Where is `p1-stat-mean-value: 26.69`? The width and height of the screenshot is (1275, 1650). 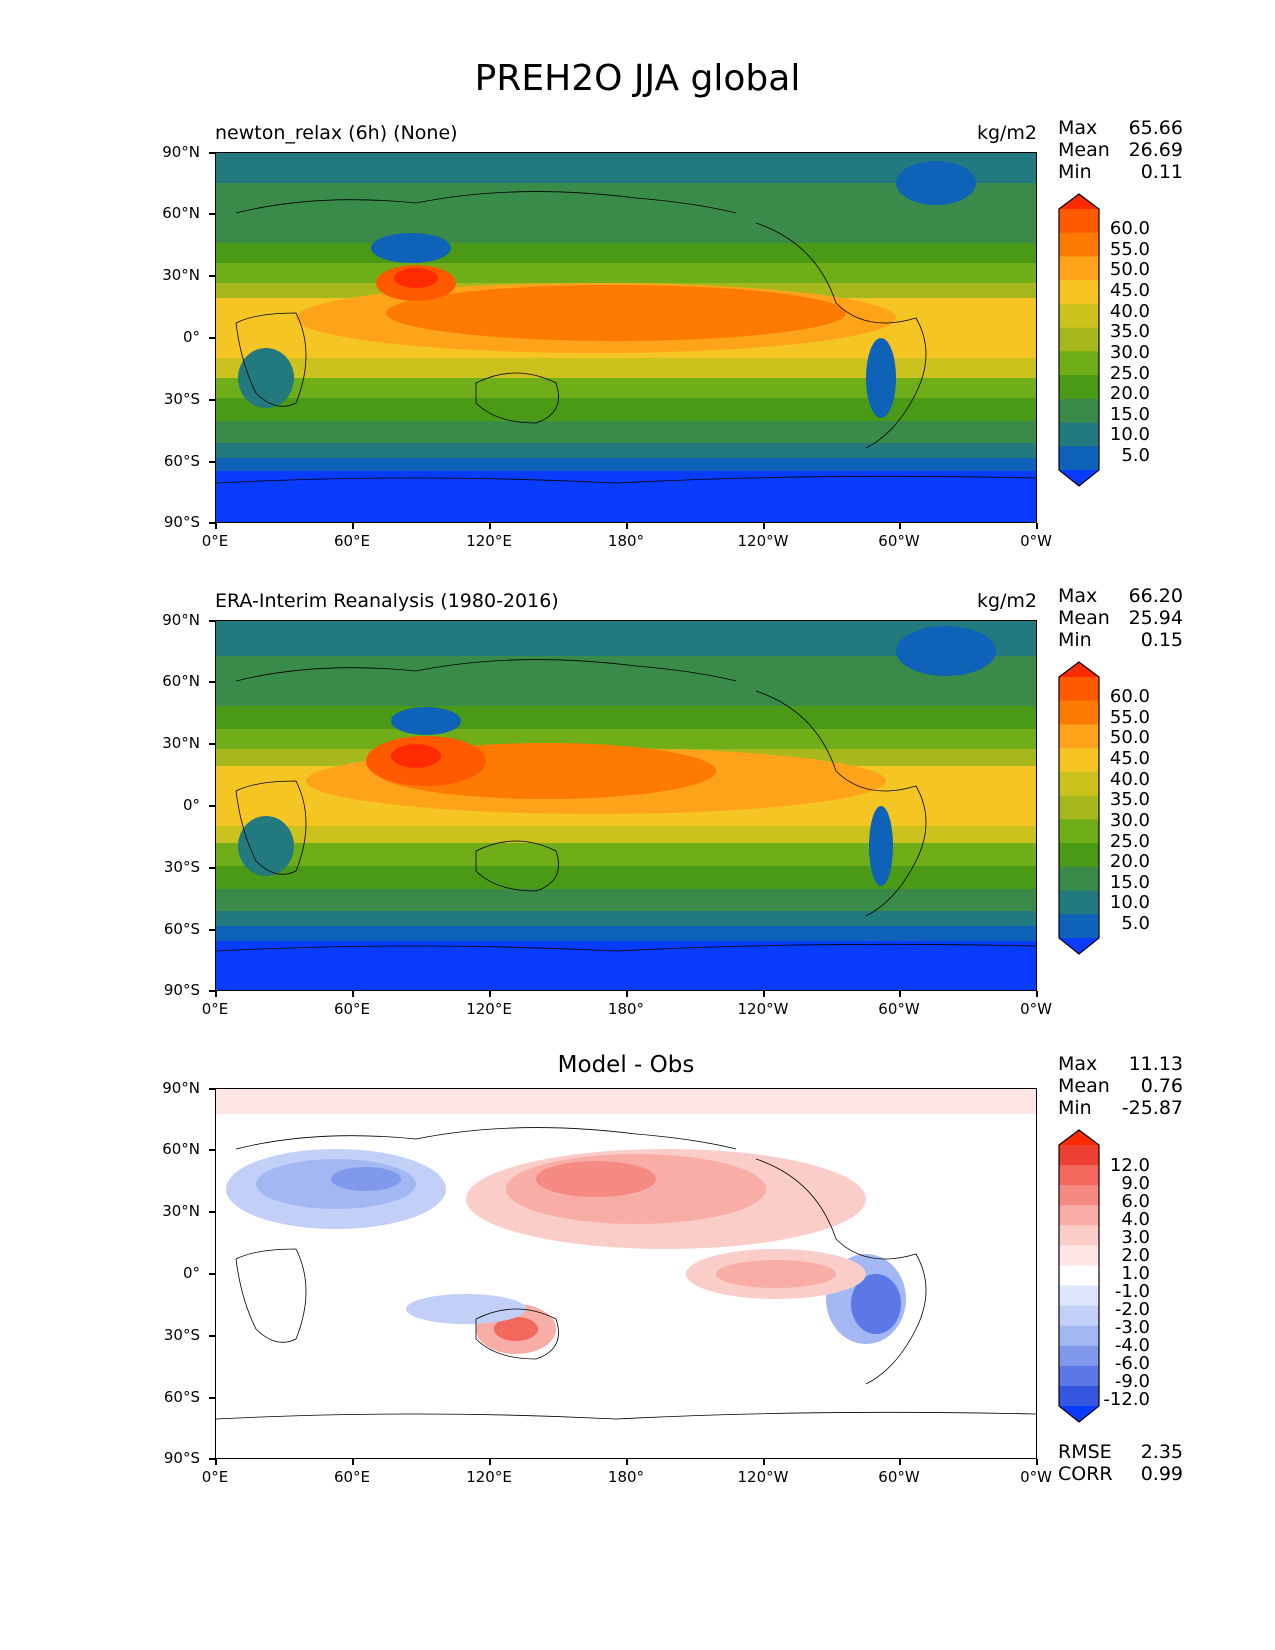
p1-stat-mean-value: 26.69 is located at coordinates (1155, 150).